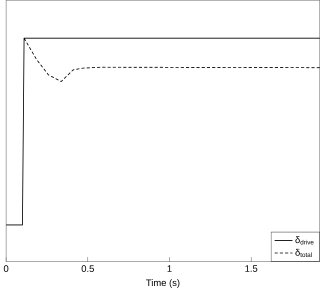 Image resolution: width=320 pixels, height=291 pixels. I want to click on x-tick-label: 0, so click(6, 268).